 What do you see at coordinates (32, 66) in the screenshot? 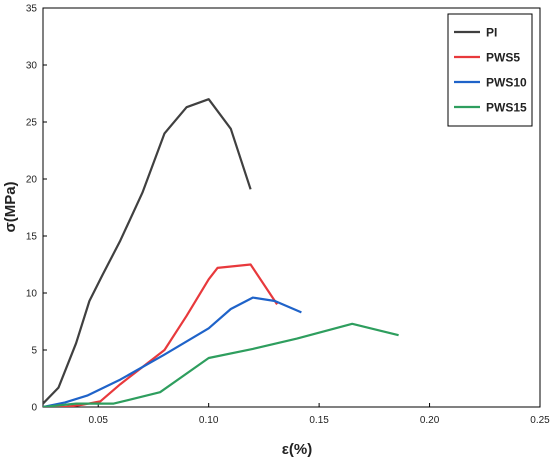
I see `y-tick-label: 30` at bounding box center [32, 66].